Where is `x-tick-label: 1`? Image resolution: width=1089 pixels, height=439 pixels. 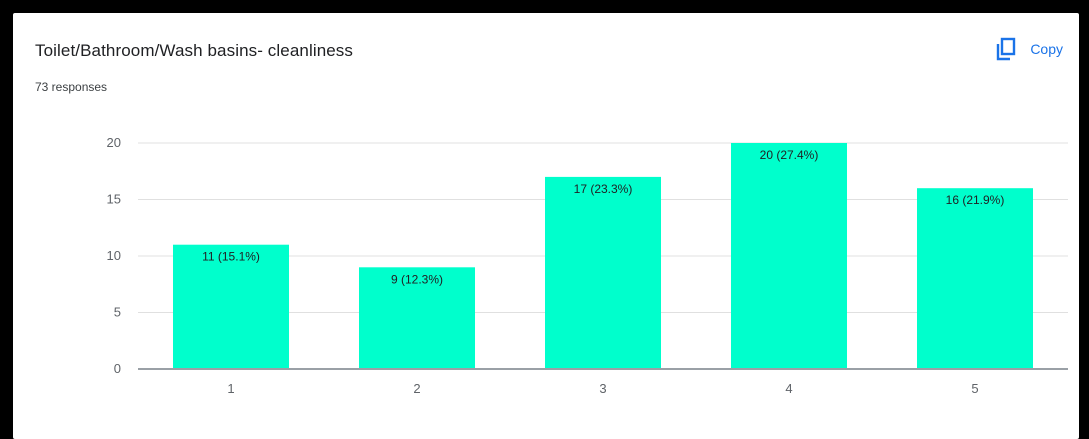 x-tick-label: 1 is located at coordinates (230, 388).